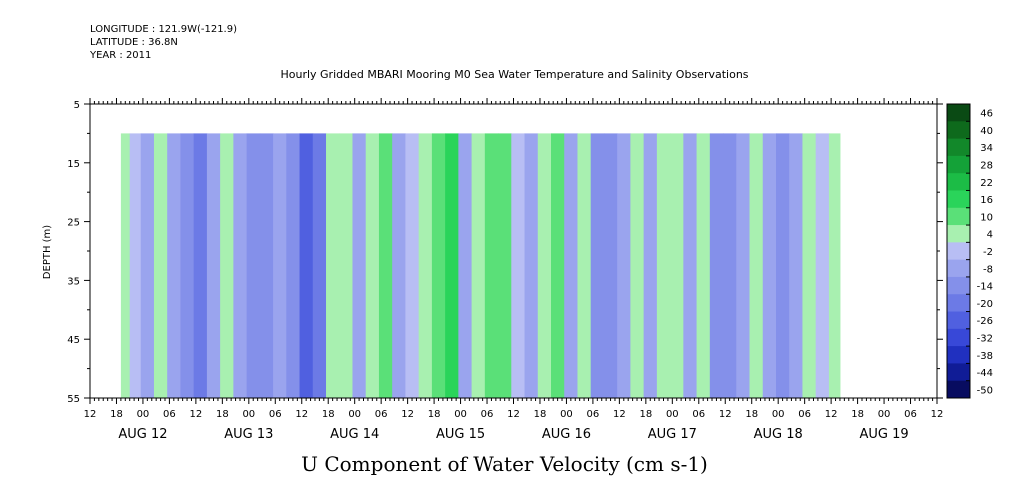 The image size is (1009, 504). Describe the element at coordinates (986, 148) in the screenshot. I see `colorbar-label: 34` at that location.